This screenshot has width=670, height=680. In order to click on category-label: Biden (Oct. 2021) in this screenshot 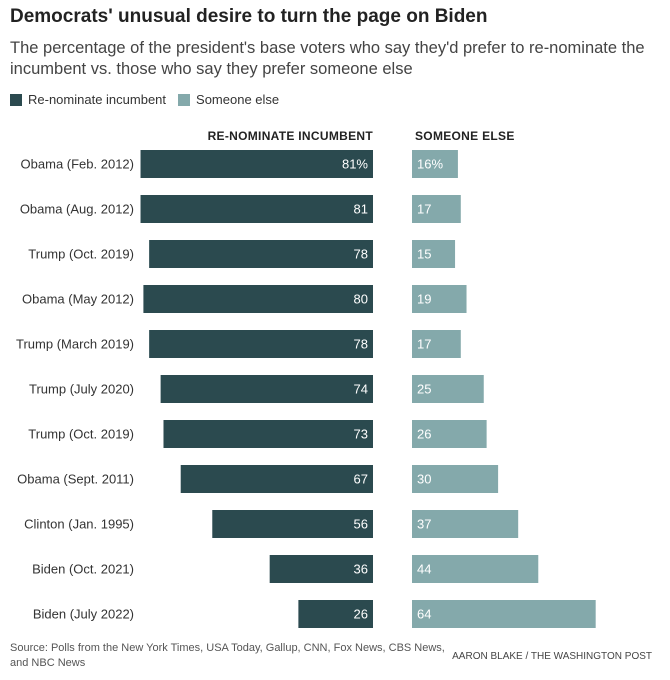, I will do `click(83, 569)`.